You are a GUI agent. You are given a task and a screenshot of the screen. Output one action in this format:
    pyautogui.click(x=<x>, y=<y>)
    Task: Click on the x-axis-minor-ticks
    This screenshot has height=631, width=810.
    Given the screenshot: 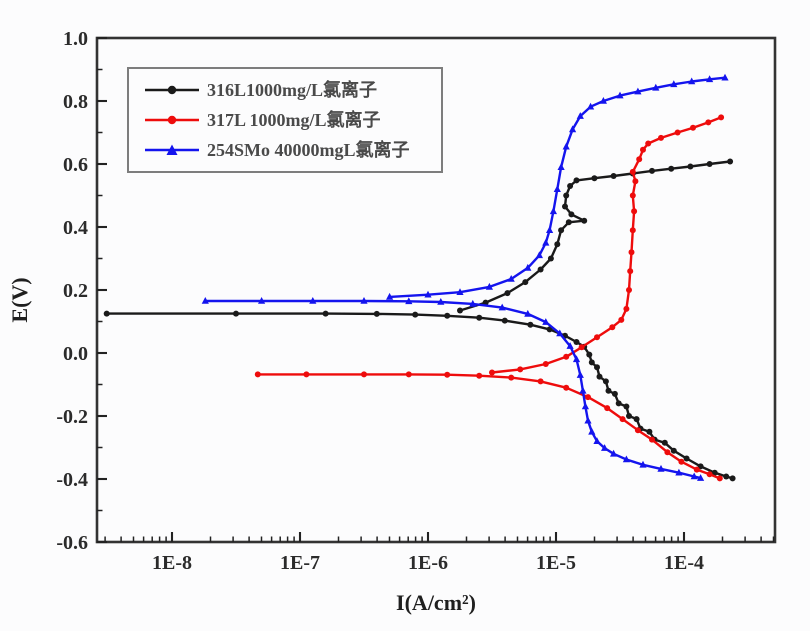 What is the action you would take?
    pyautogui.click(x=439, y=539)
    